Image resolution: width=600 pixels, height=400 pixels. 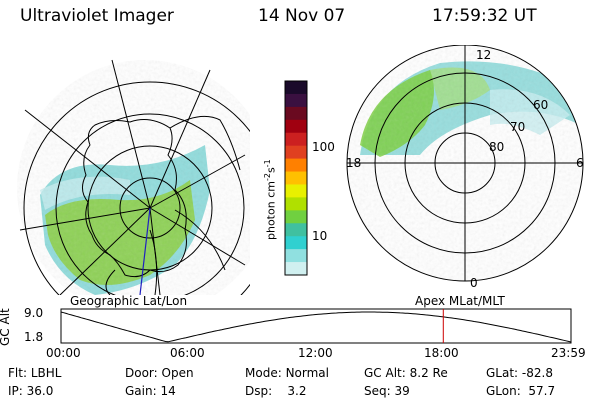 I want to click on mlt-label-18: 18, so click(x=354, y=163).